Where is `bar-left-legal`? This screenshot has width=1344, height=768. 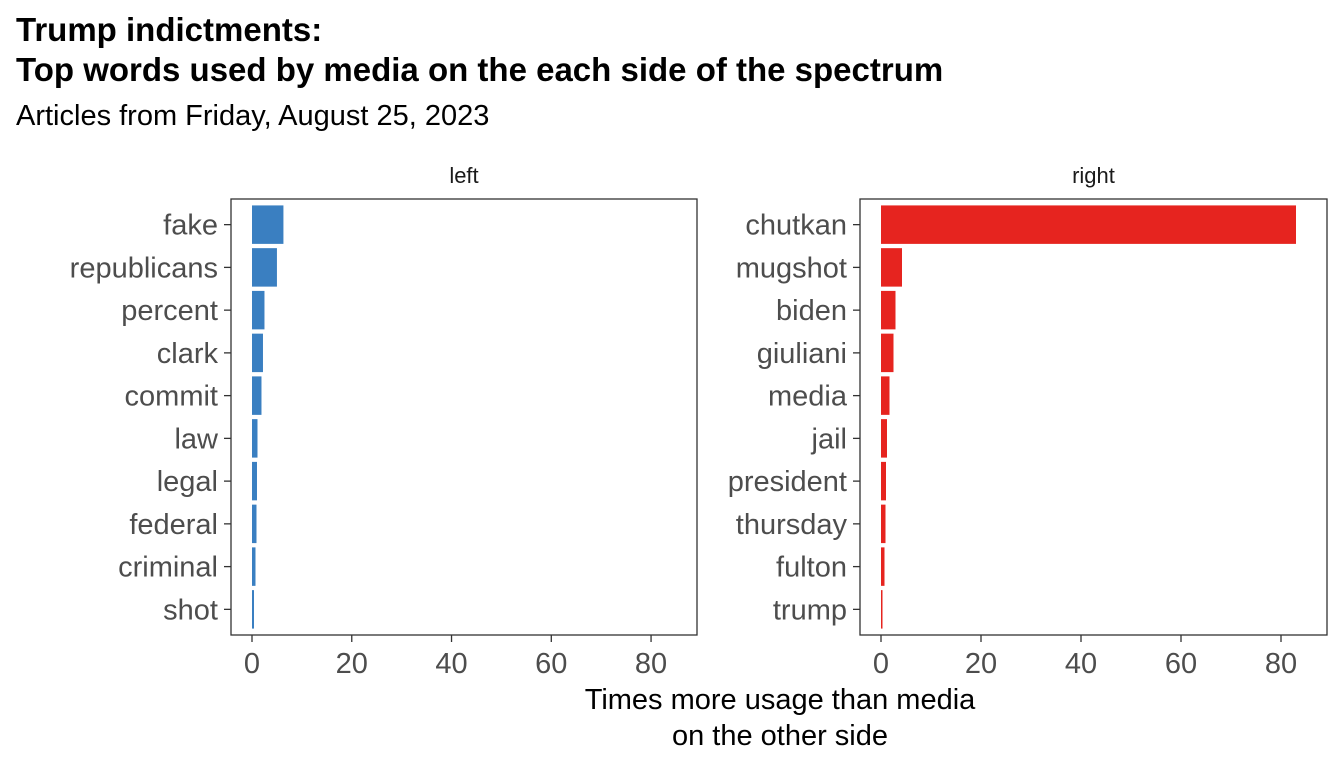 bar-left-legal is located at coordinates (254, 481).